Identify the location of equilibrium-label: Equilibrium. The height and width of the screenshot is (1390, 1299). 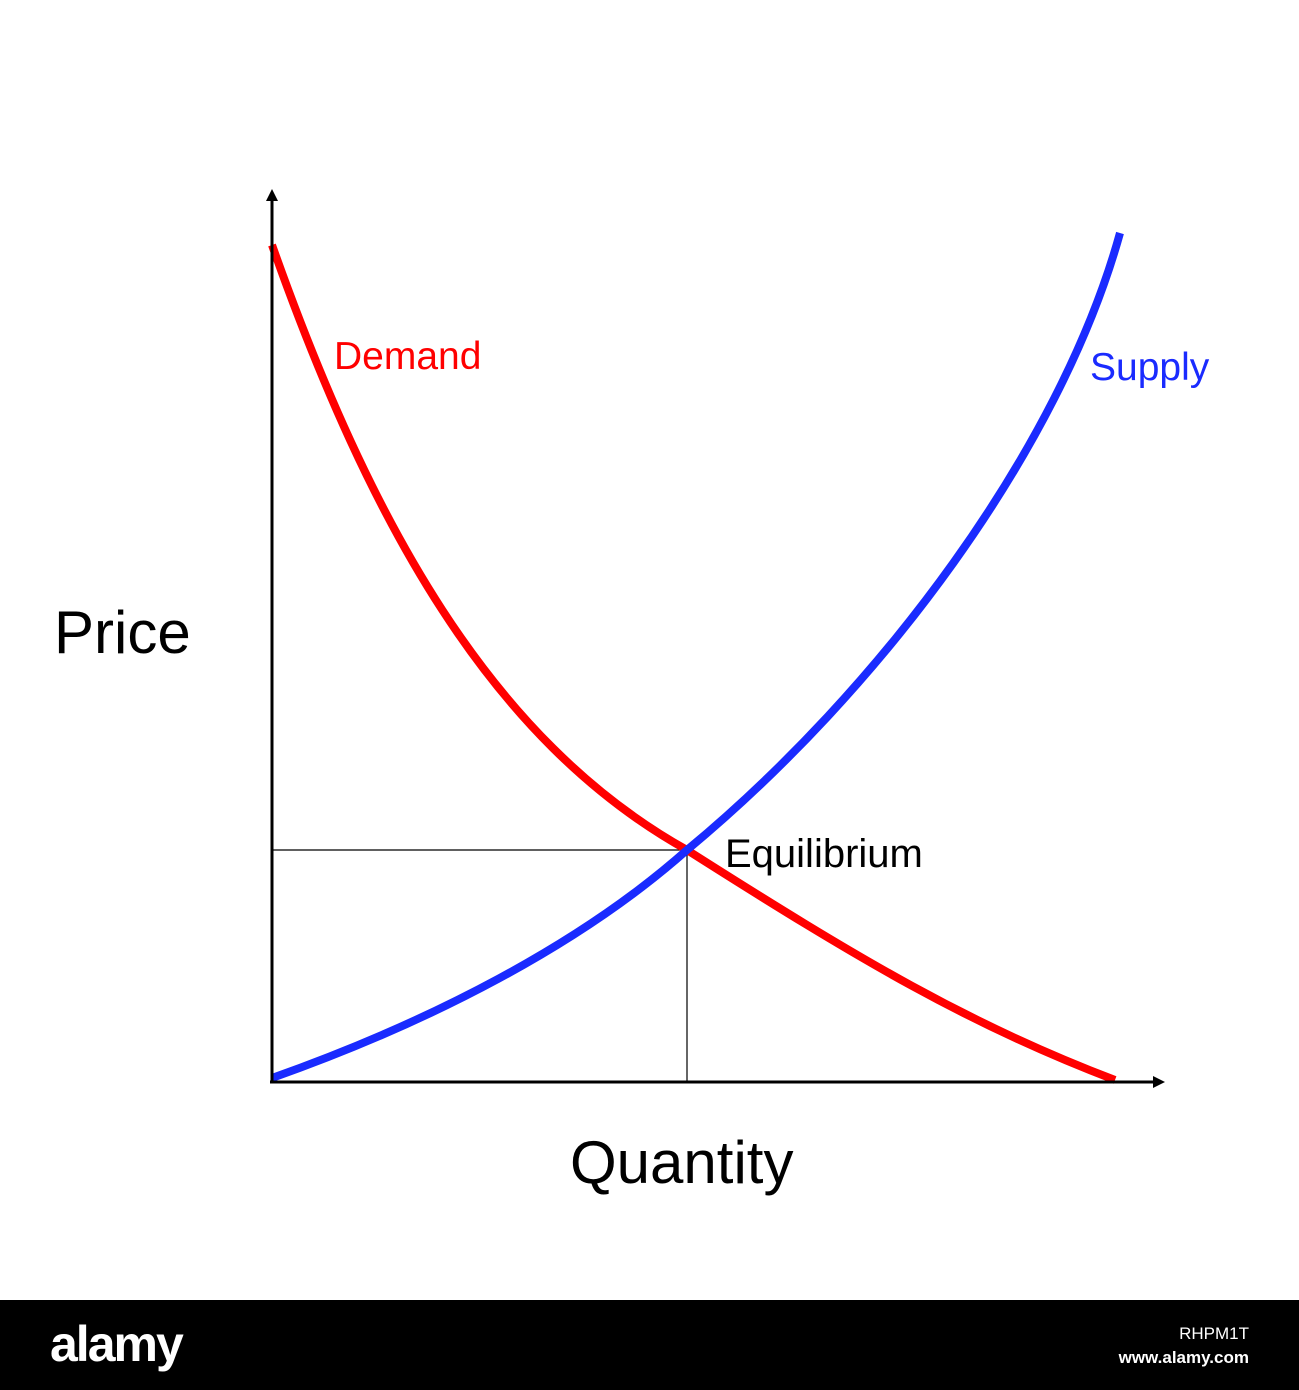
(824, 854).